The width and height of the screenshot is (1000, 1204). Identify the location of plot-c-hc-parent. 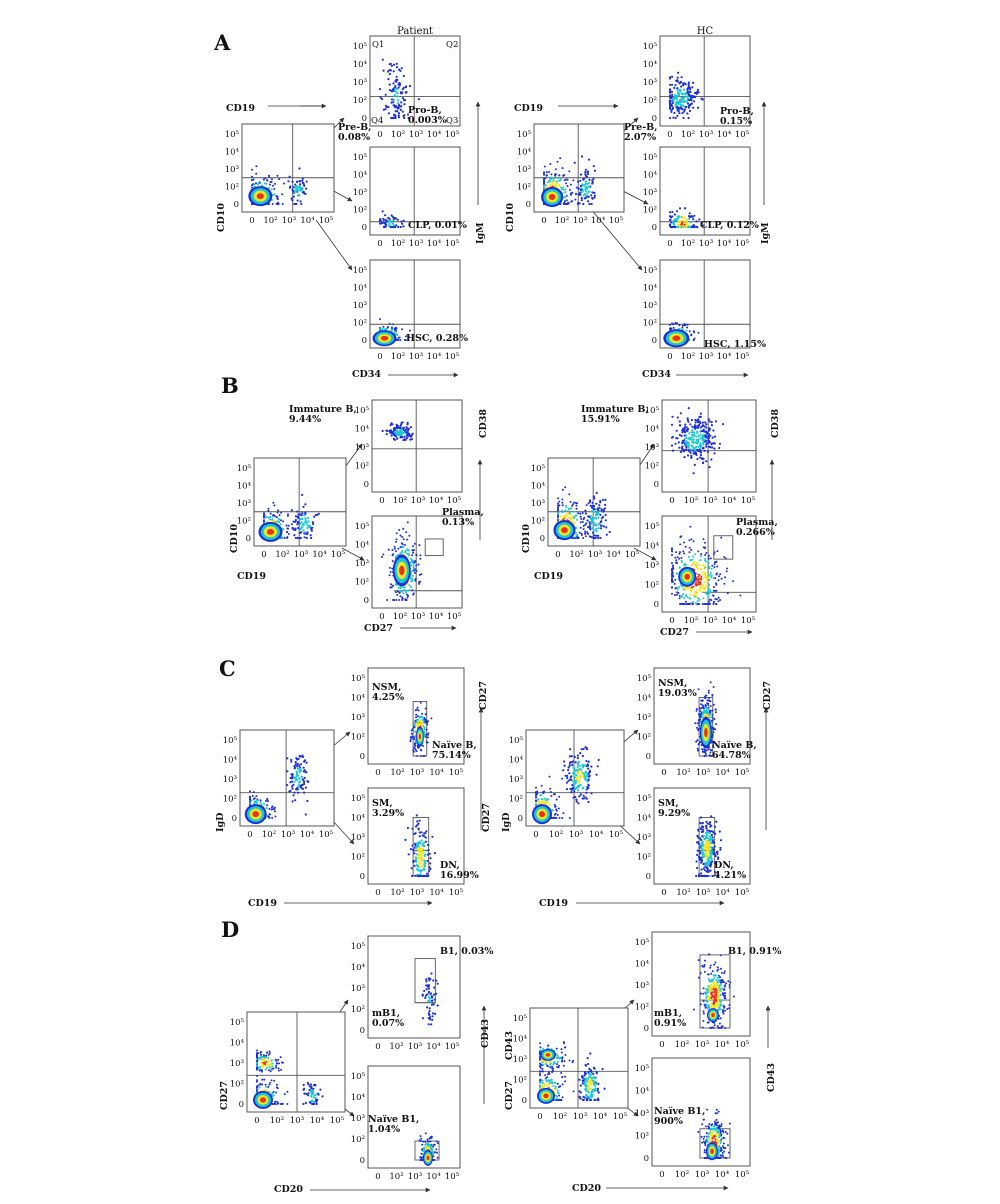
(575, 778).